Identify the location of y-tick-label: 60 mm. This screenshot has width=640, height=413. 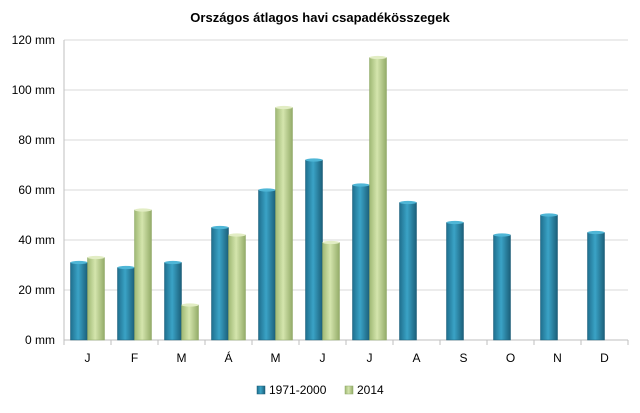
(36, 190).